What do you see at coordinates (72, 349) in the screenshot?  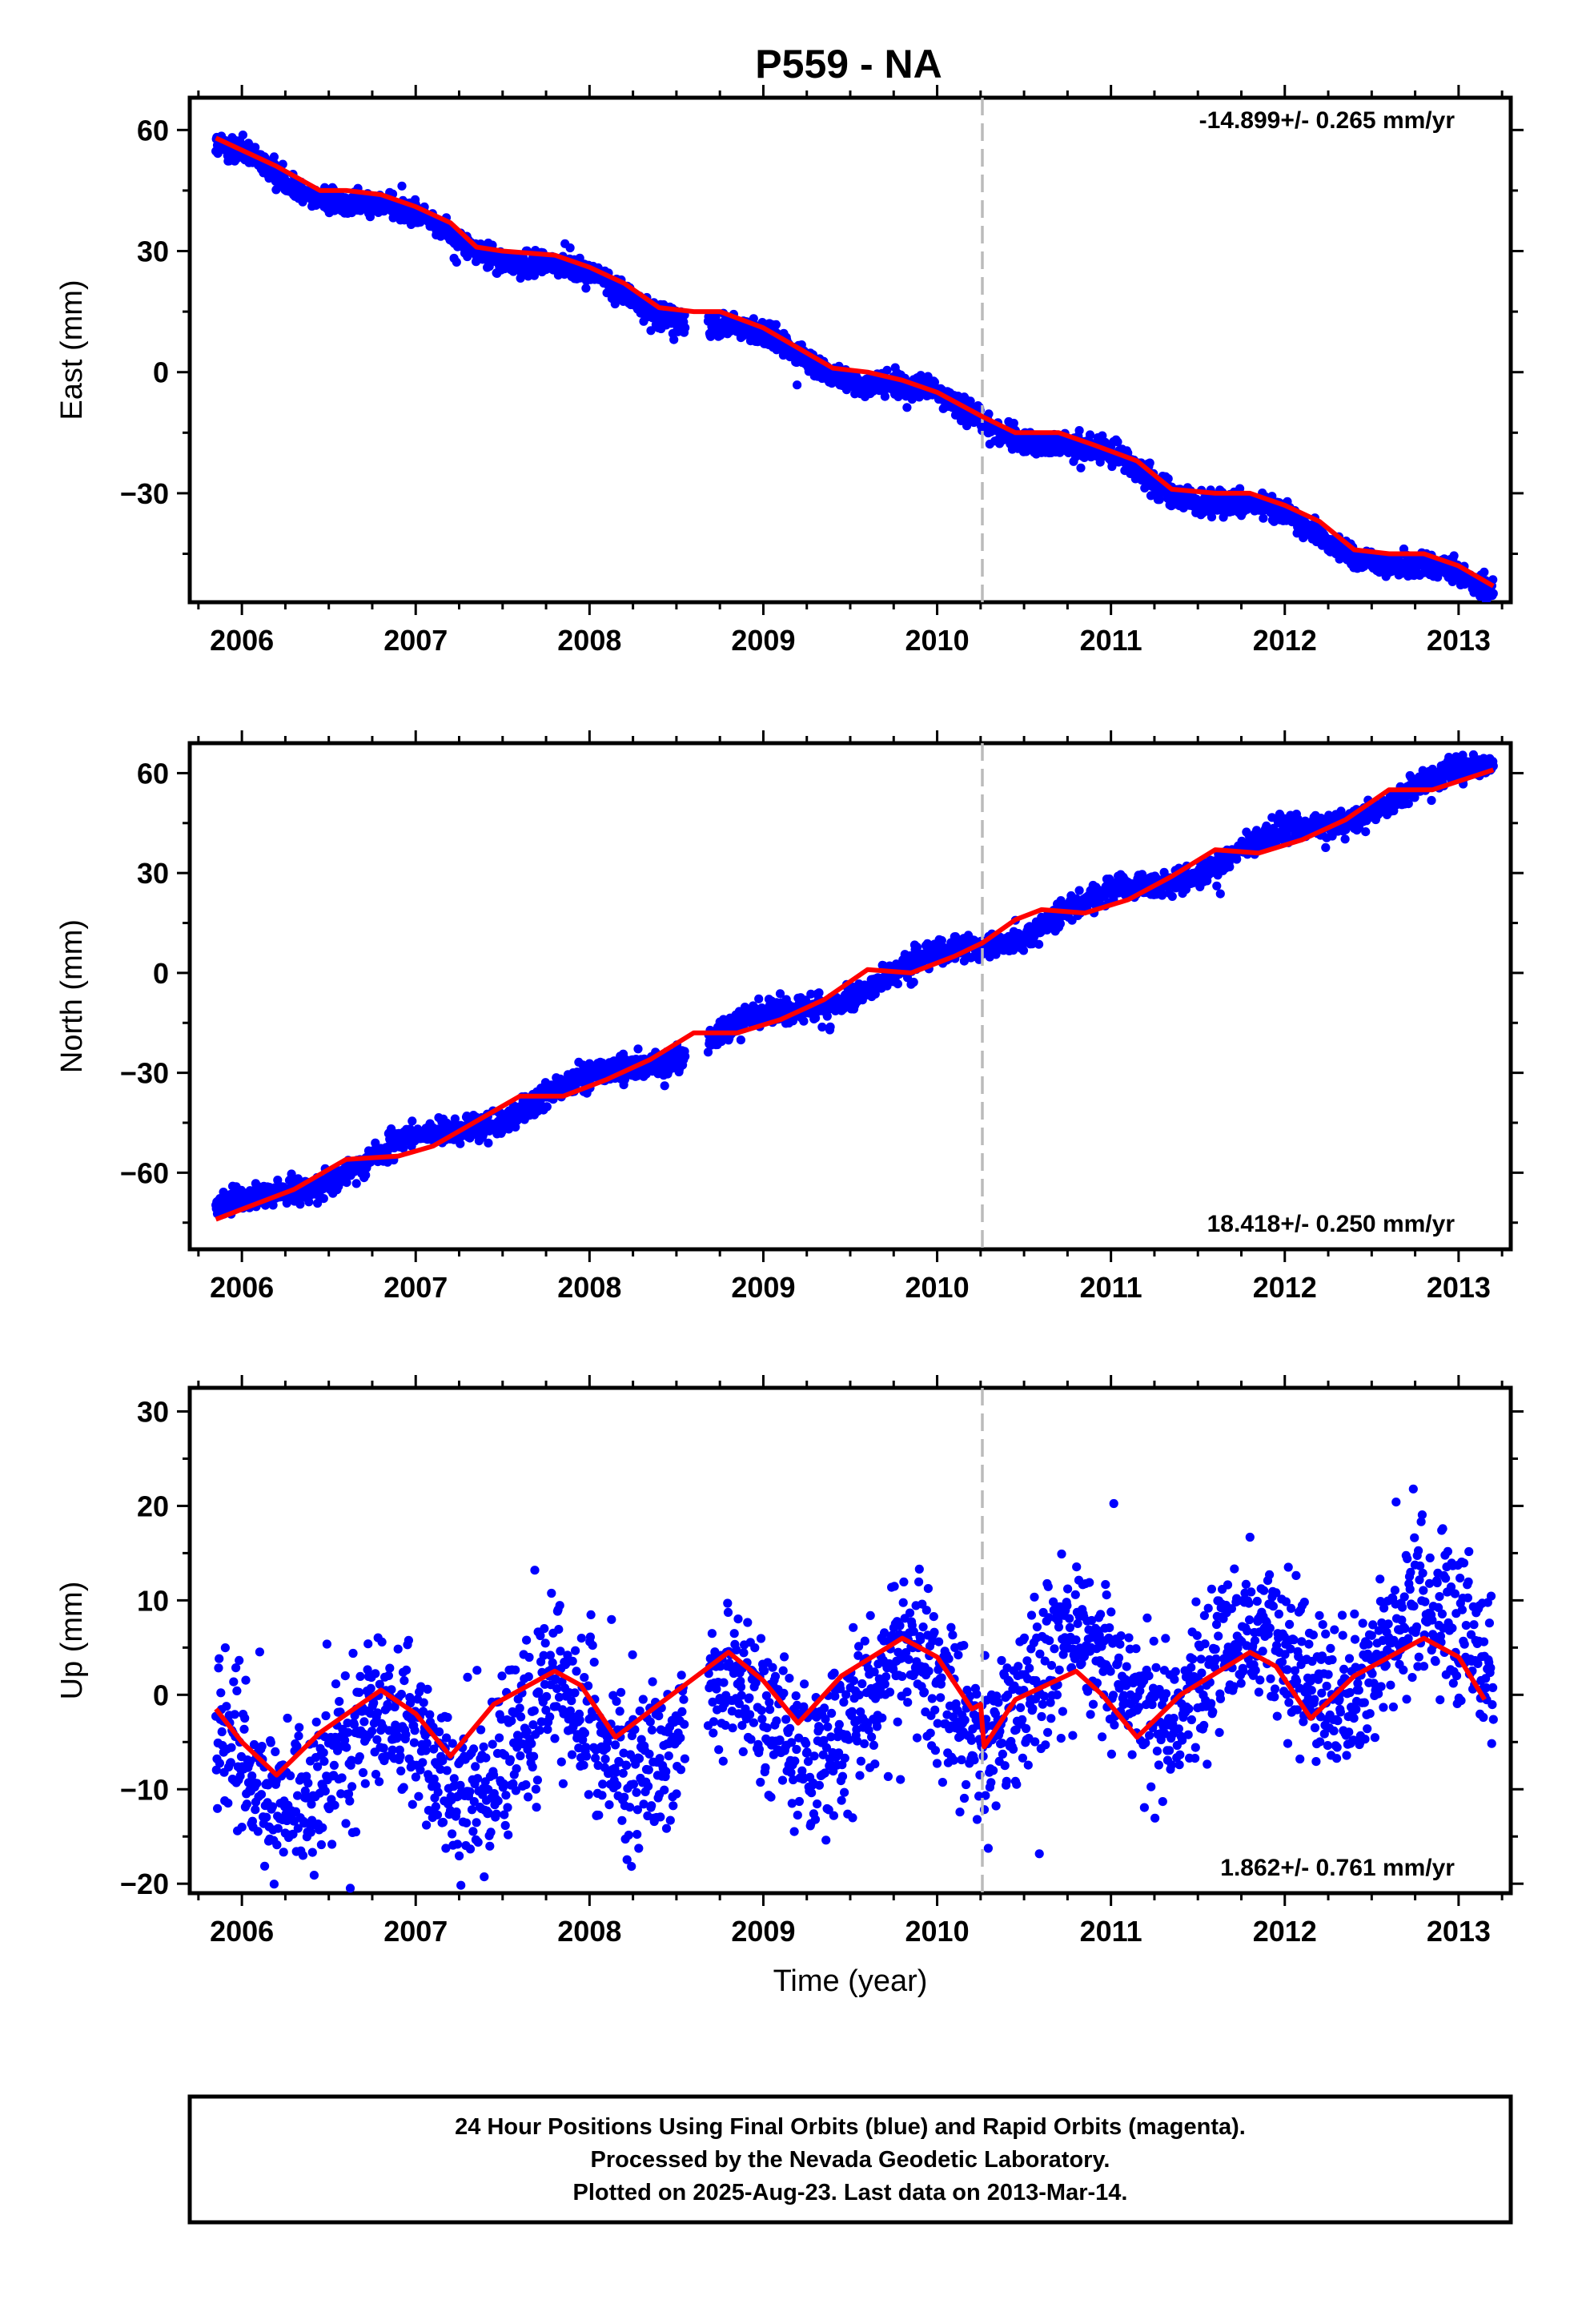 I see `y-axis-label: East (mm)` at bounding box center [72, 349].